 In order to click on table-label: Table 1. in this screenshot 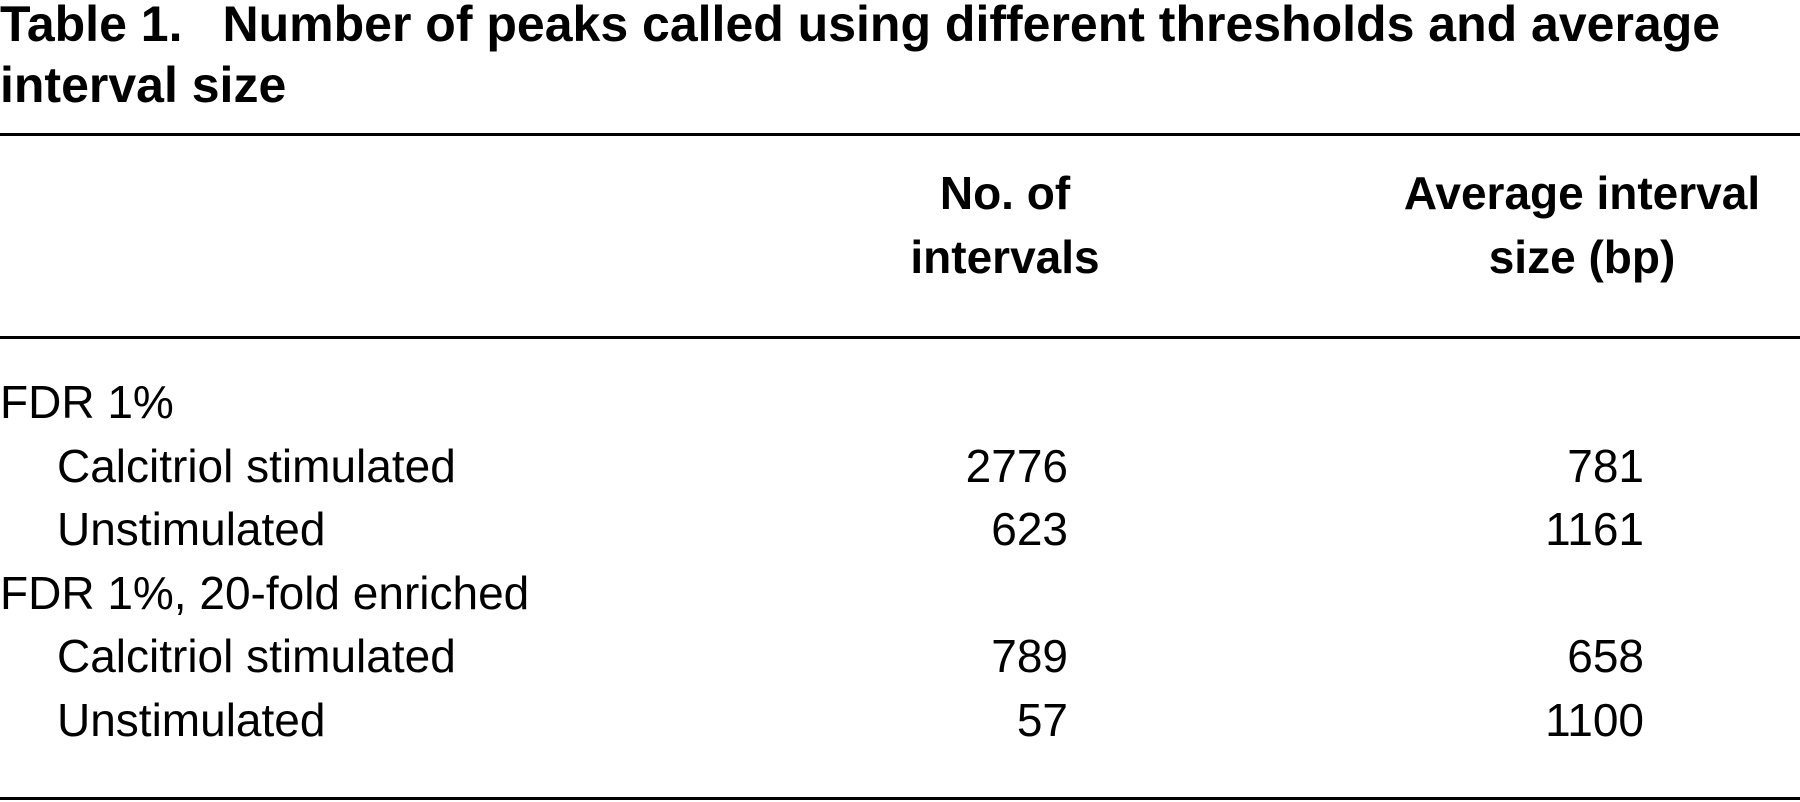, I will do `click(91, 26)`.